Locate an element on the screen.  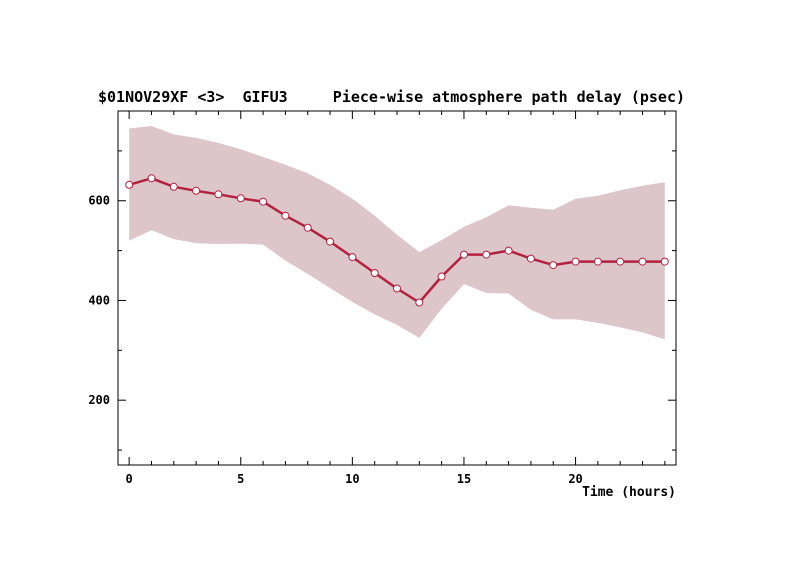
x-tick-label: 15 is located at coordinates (464, 479).